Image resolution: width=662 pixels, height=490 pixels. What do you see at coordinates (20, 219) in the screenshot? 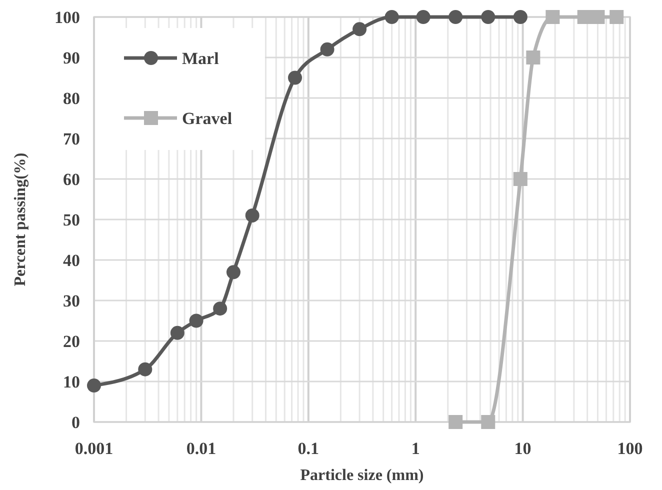
I see `y-axis-title: Percent passing(%)` at bounding box center [20, 219].